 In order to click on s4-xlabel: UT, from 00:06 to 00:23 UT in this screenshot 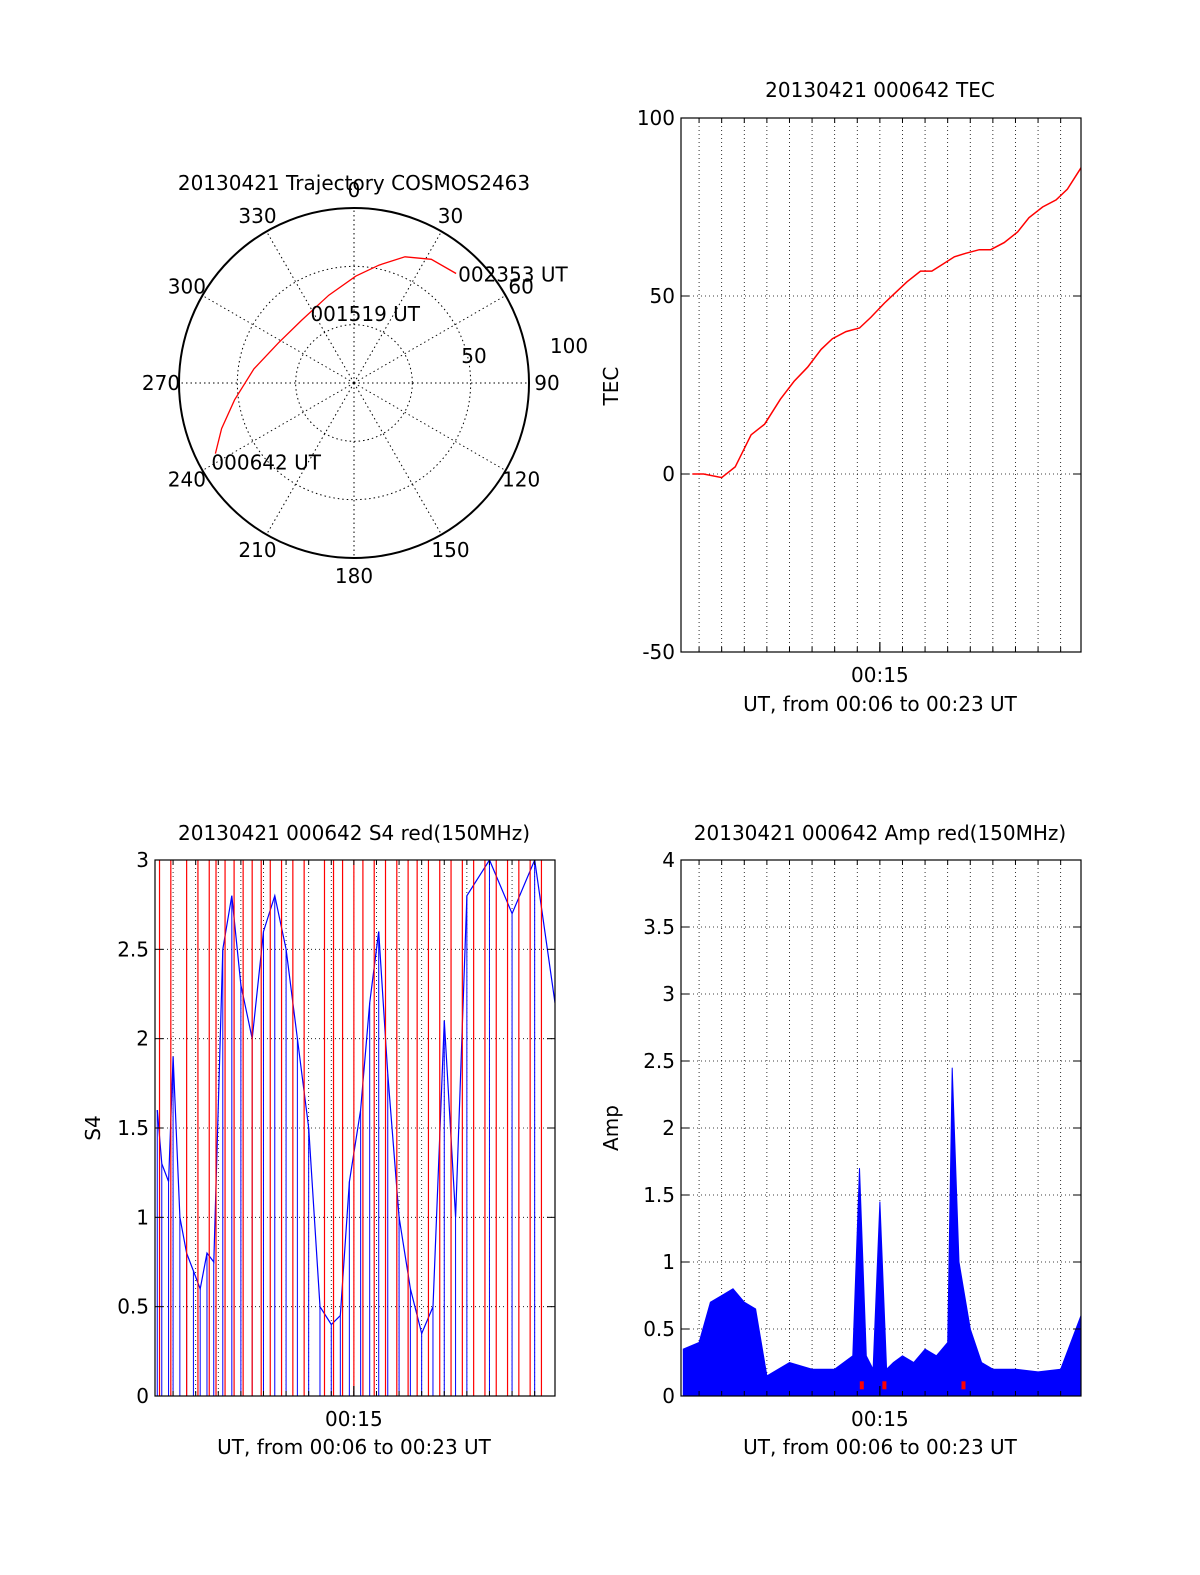, I will do `click(354, 1447)`.